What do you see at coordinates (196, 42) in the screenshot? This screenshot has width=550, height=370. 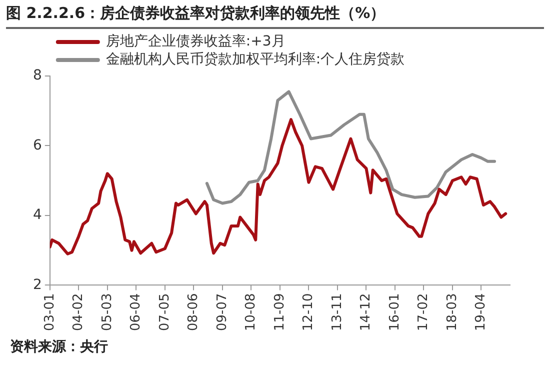 I see `legend-label: 房地产企业债券收益率:+3月` at bounding box center [196, 42].